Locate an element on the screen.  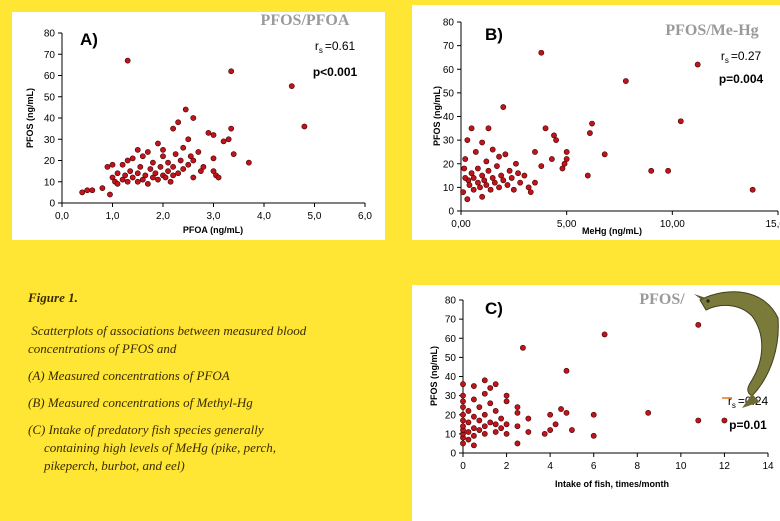
x-tick-label: 10,00 is located at coordinates (672, 224).